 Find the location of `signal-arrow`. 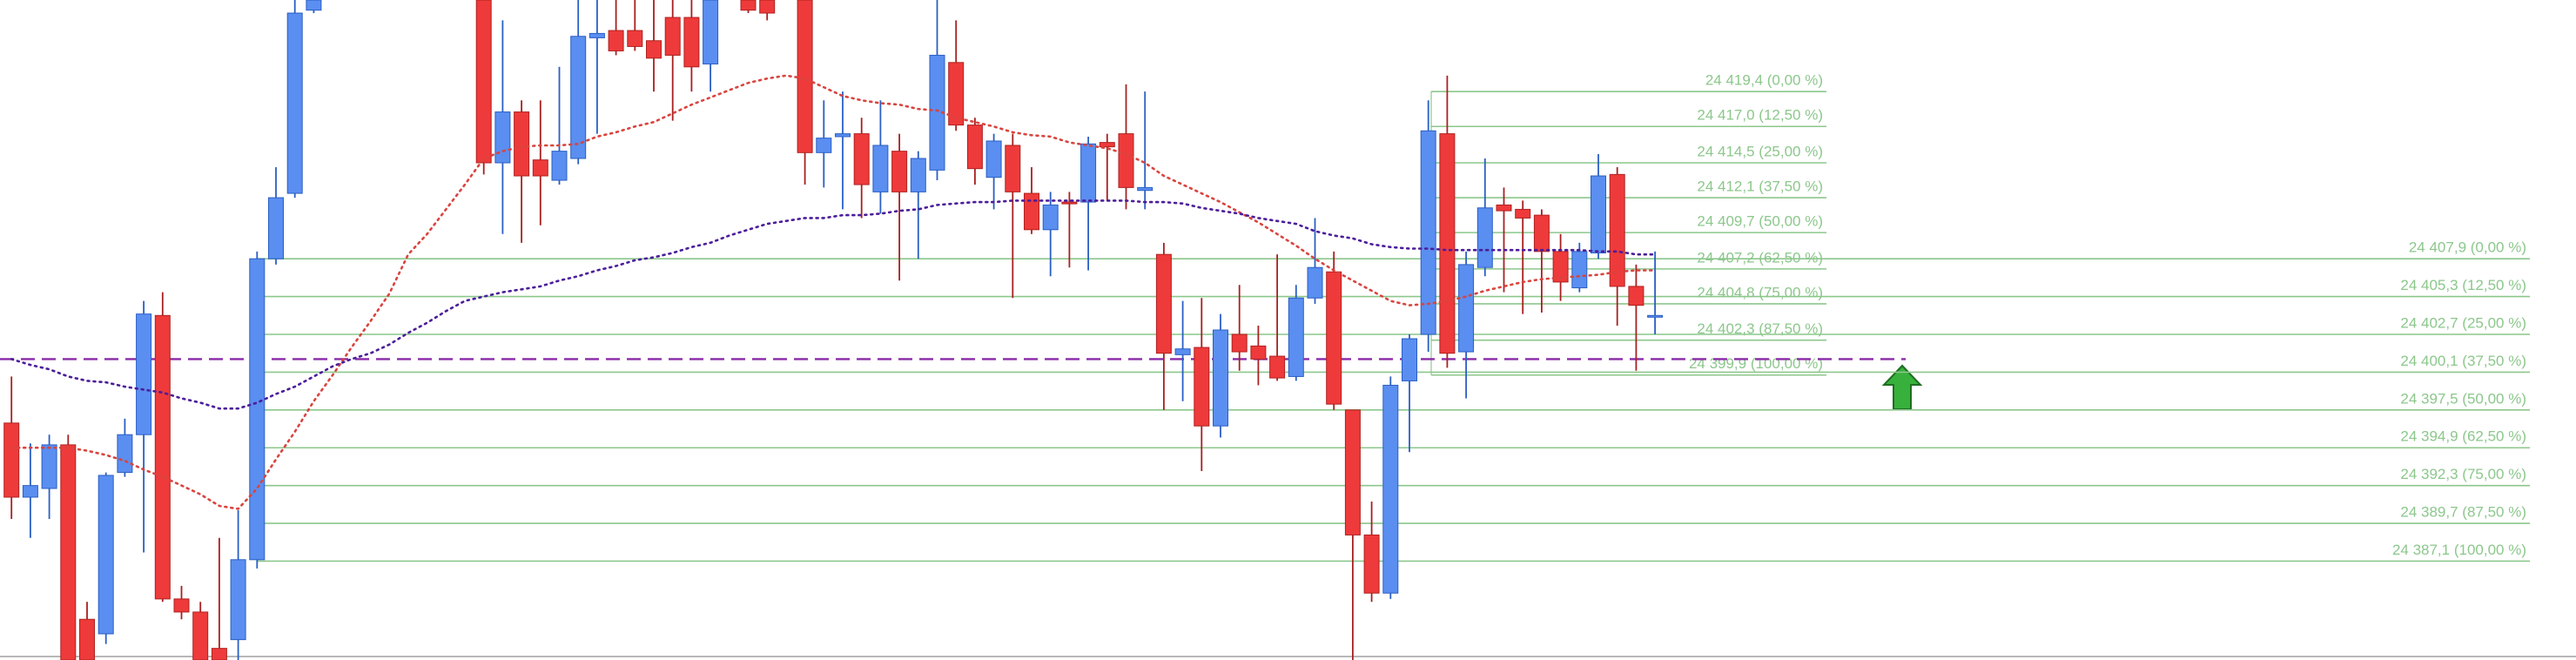

signal-arrow is located at coordinates (1902, 387).